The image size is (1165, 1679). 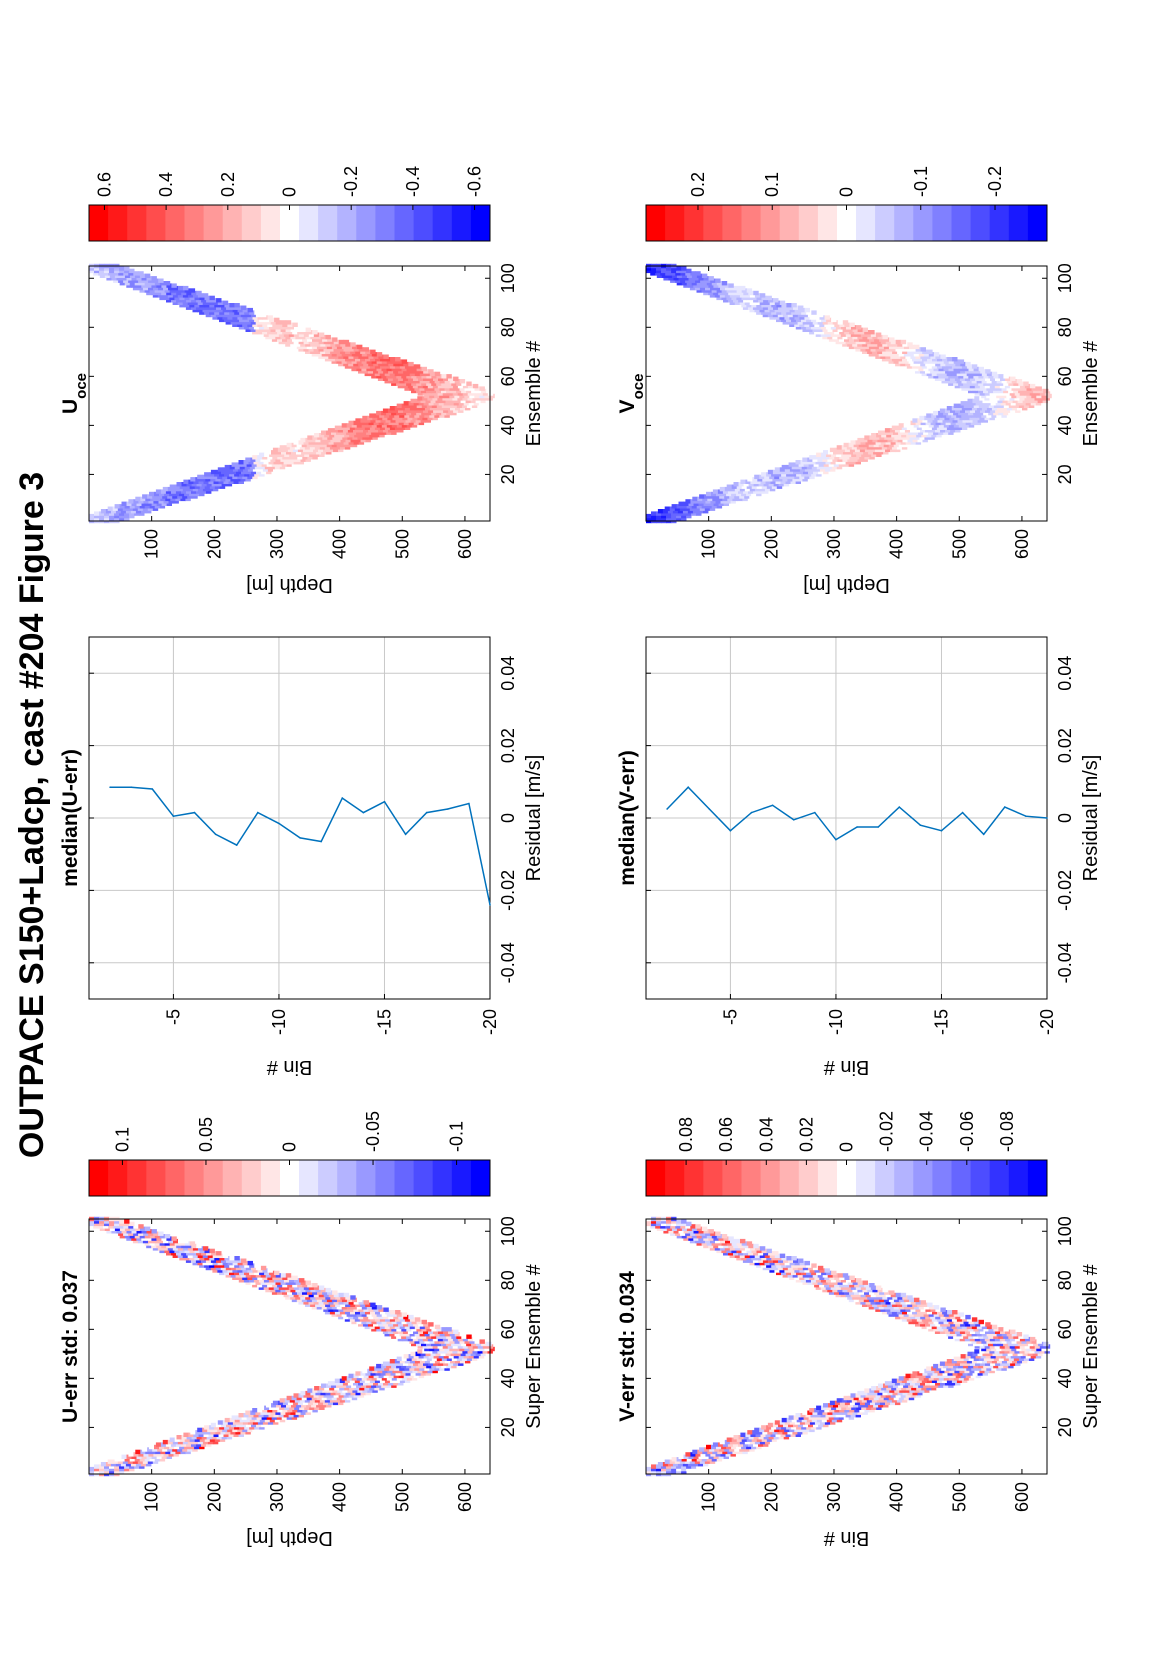 I want to click on x-tick-label: 0.04, so click(x=508, y=673).